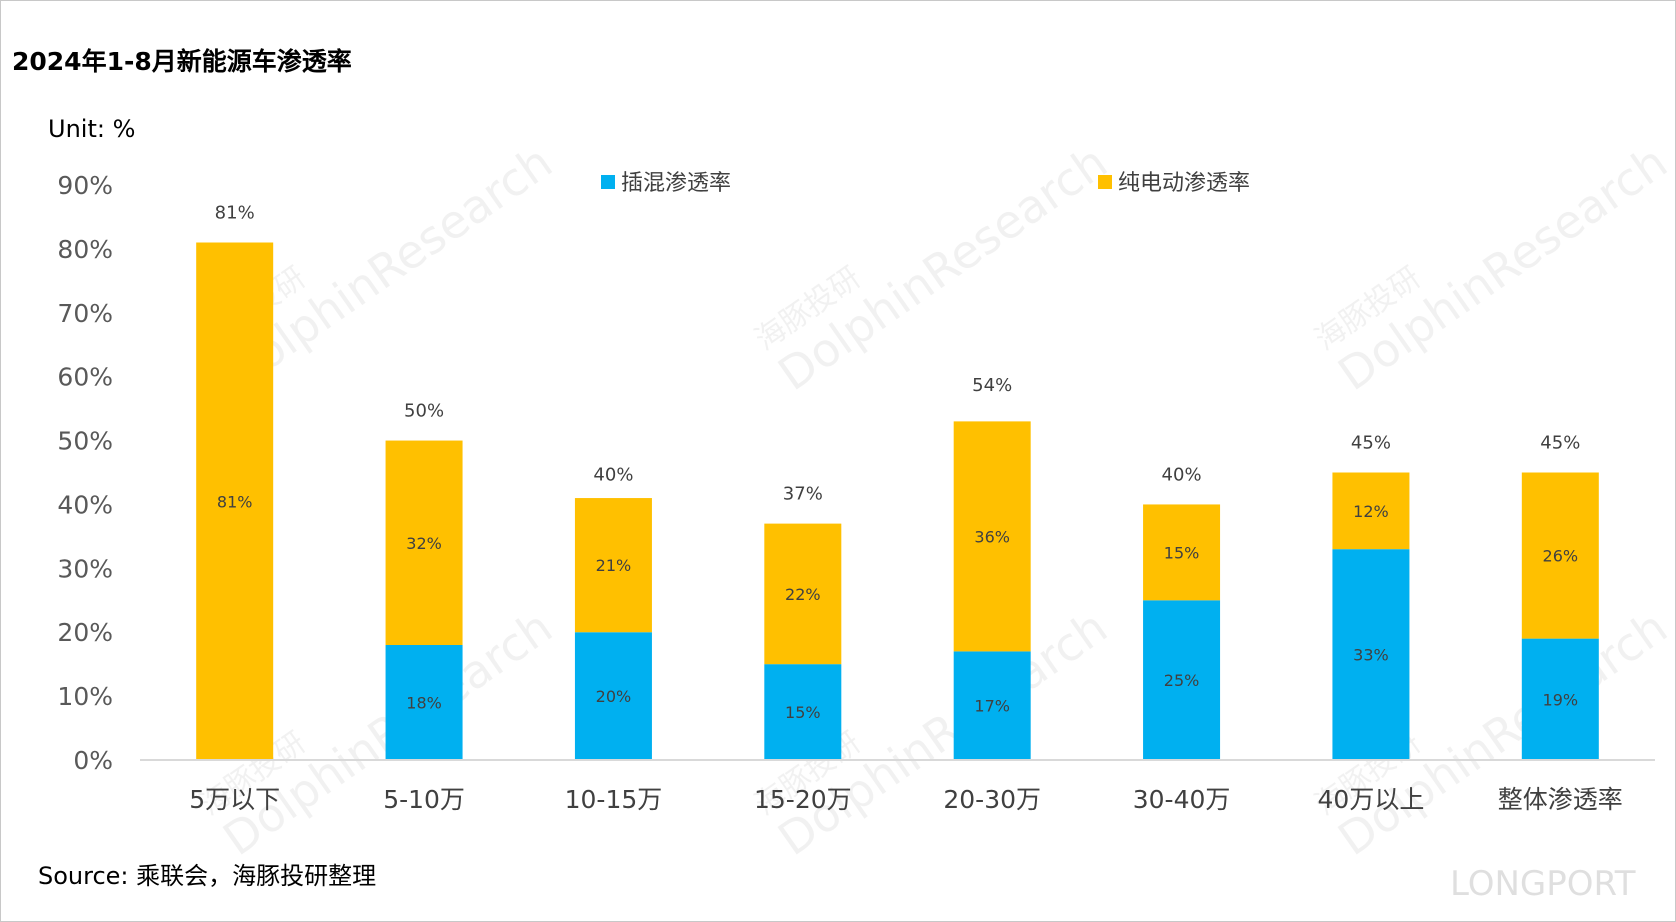 This screenshot has width=1676, height=922. What do you see at coordinates (85, 473) in the screenshot?
I see `y-axis: 0% 10% 20% 30% 40% 50% 60% 70% 80% 90%` at bounding box center [85, 473].